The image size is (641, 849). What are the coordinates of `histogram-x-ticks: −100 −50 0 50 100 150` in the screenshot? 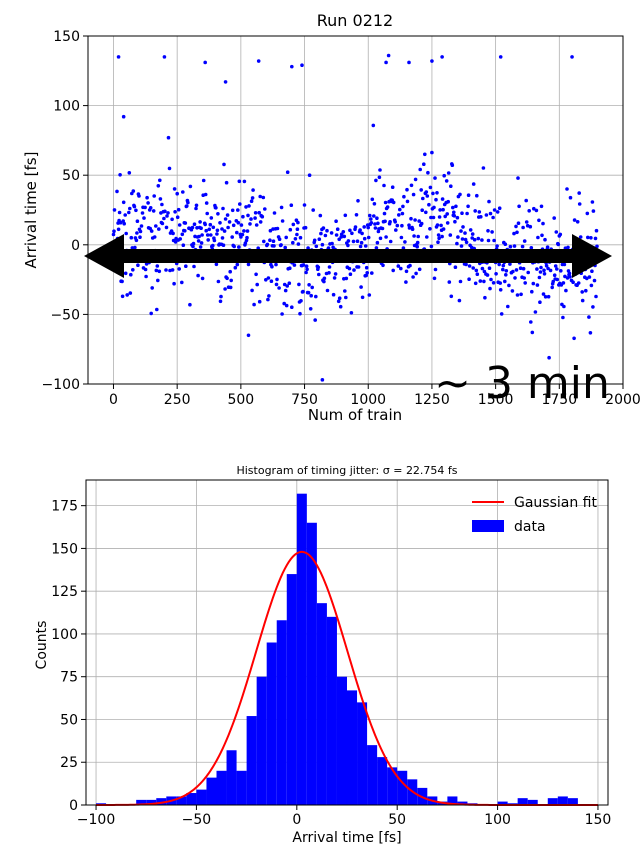 It's located at (344, 816).